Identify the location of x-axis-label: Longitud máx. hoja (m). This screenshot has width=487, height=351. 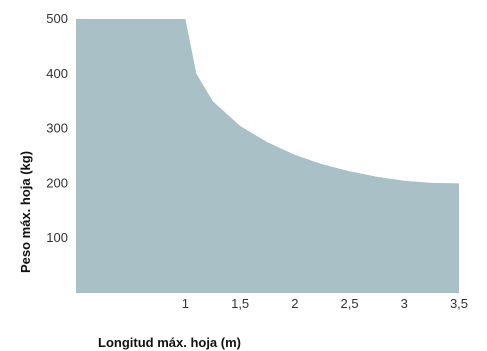
(169, 342).